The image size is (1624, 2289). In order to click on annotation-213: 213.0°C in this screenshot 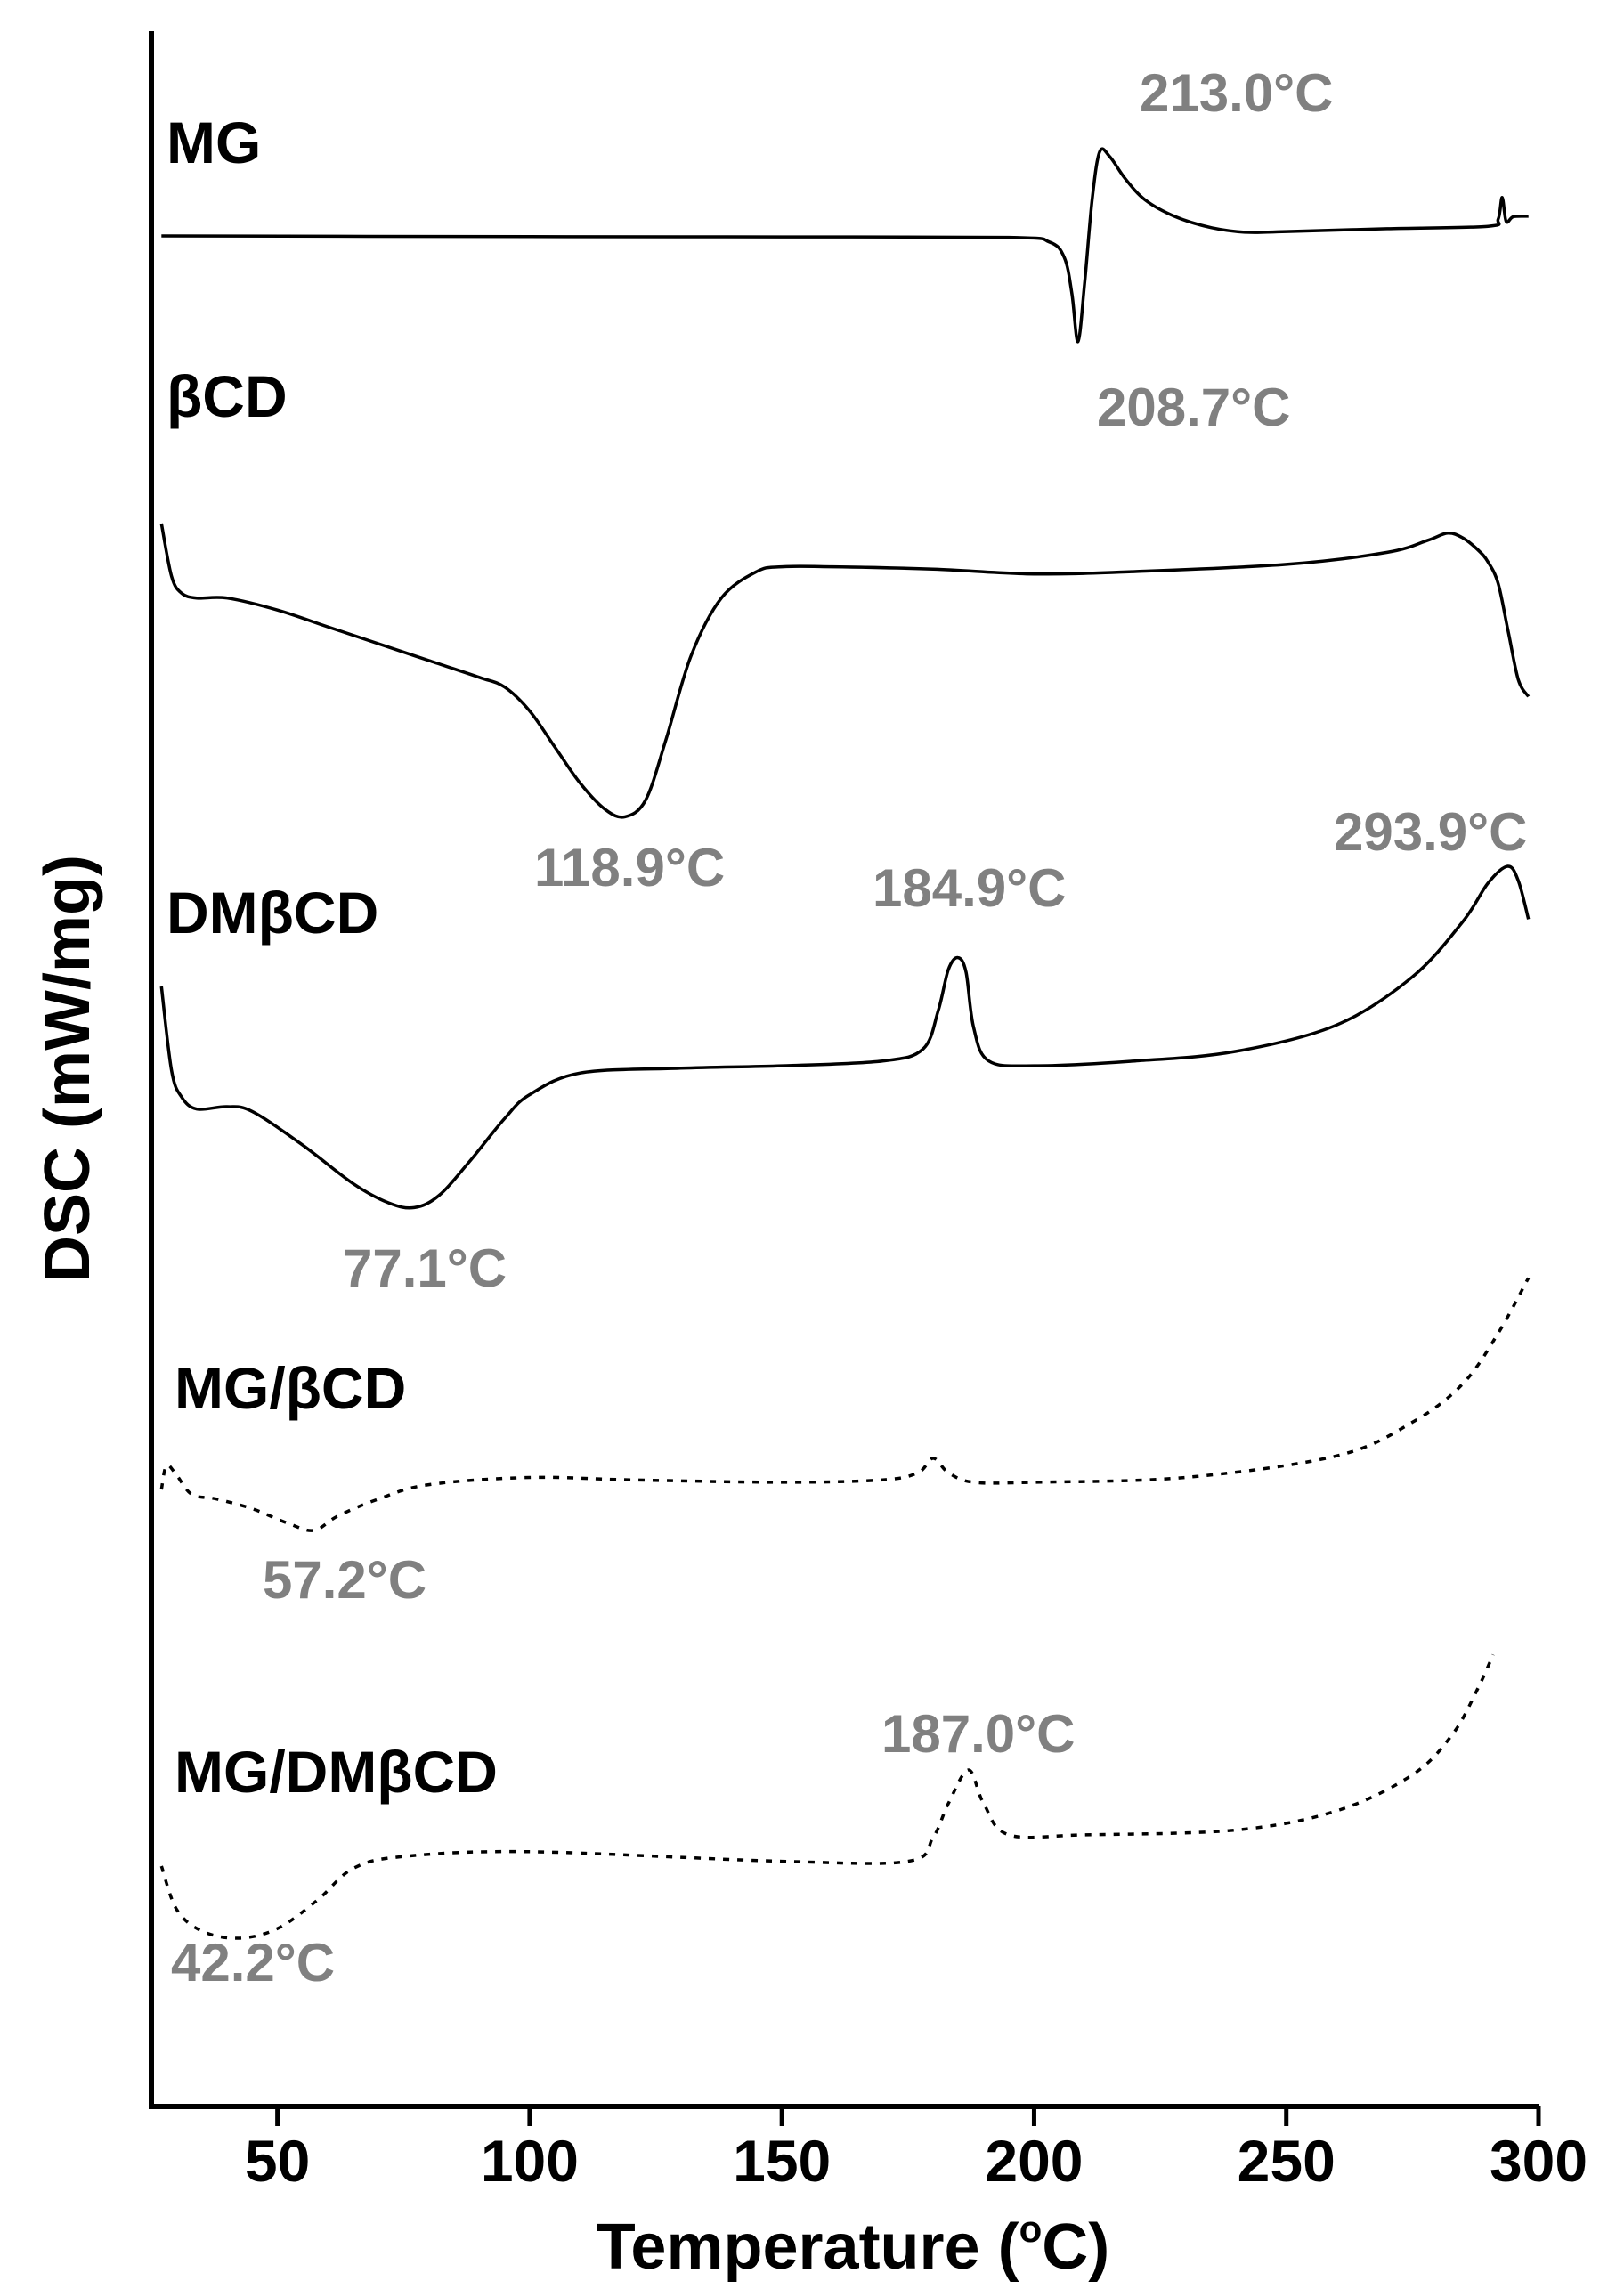, I will do `click(1236, 93)`.